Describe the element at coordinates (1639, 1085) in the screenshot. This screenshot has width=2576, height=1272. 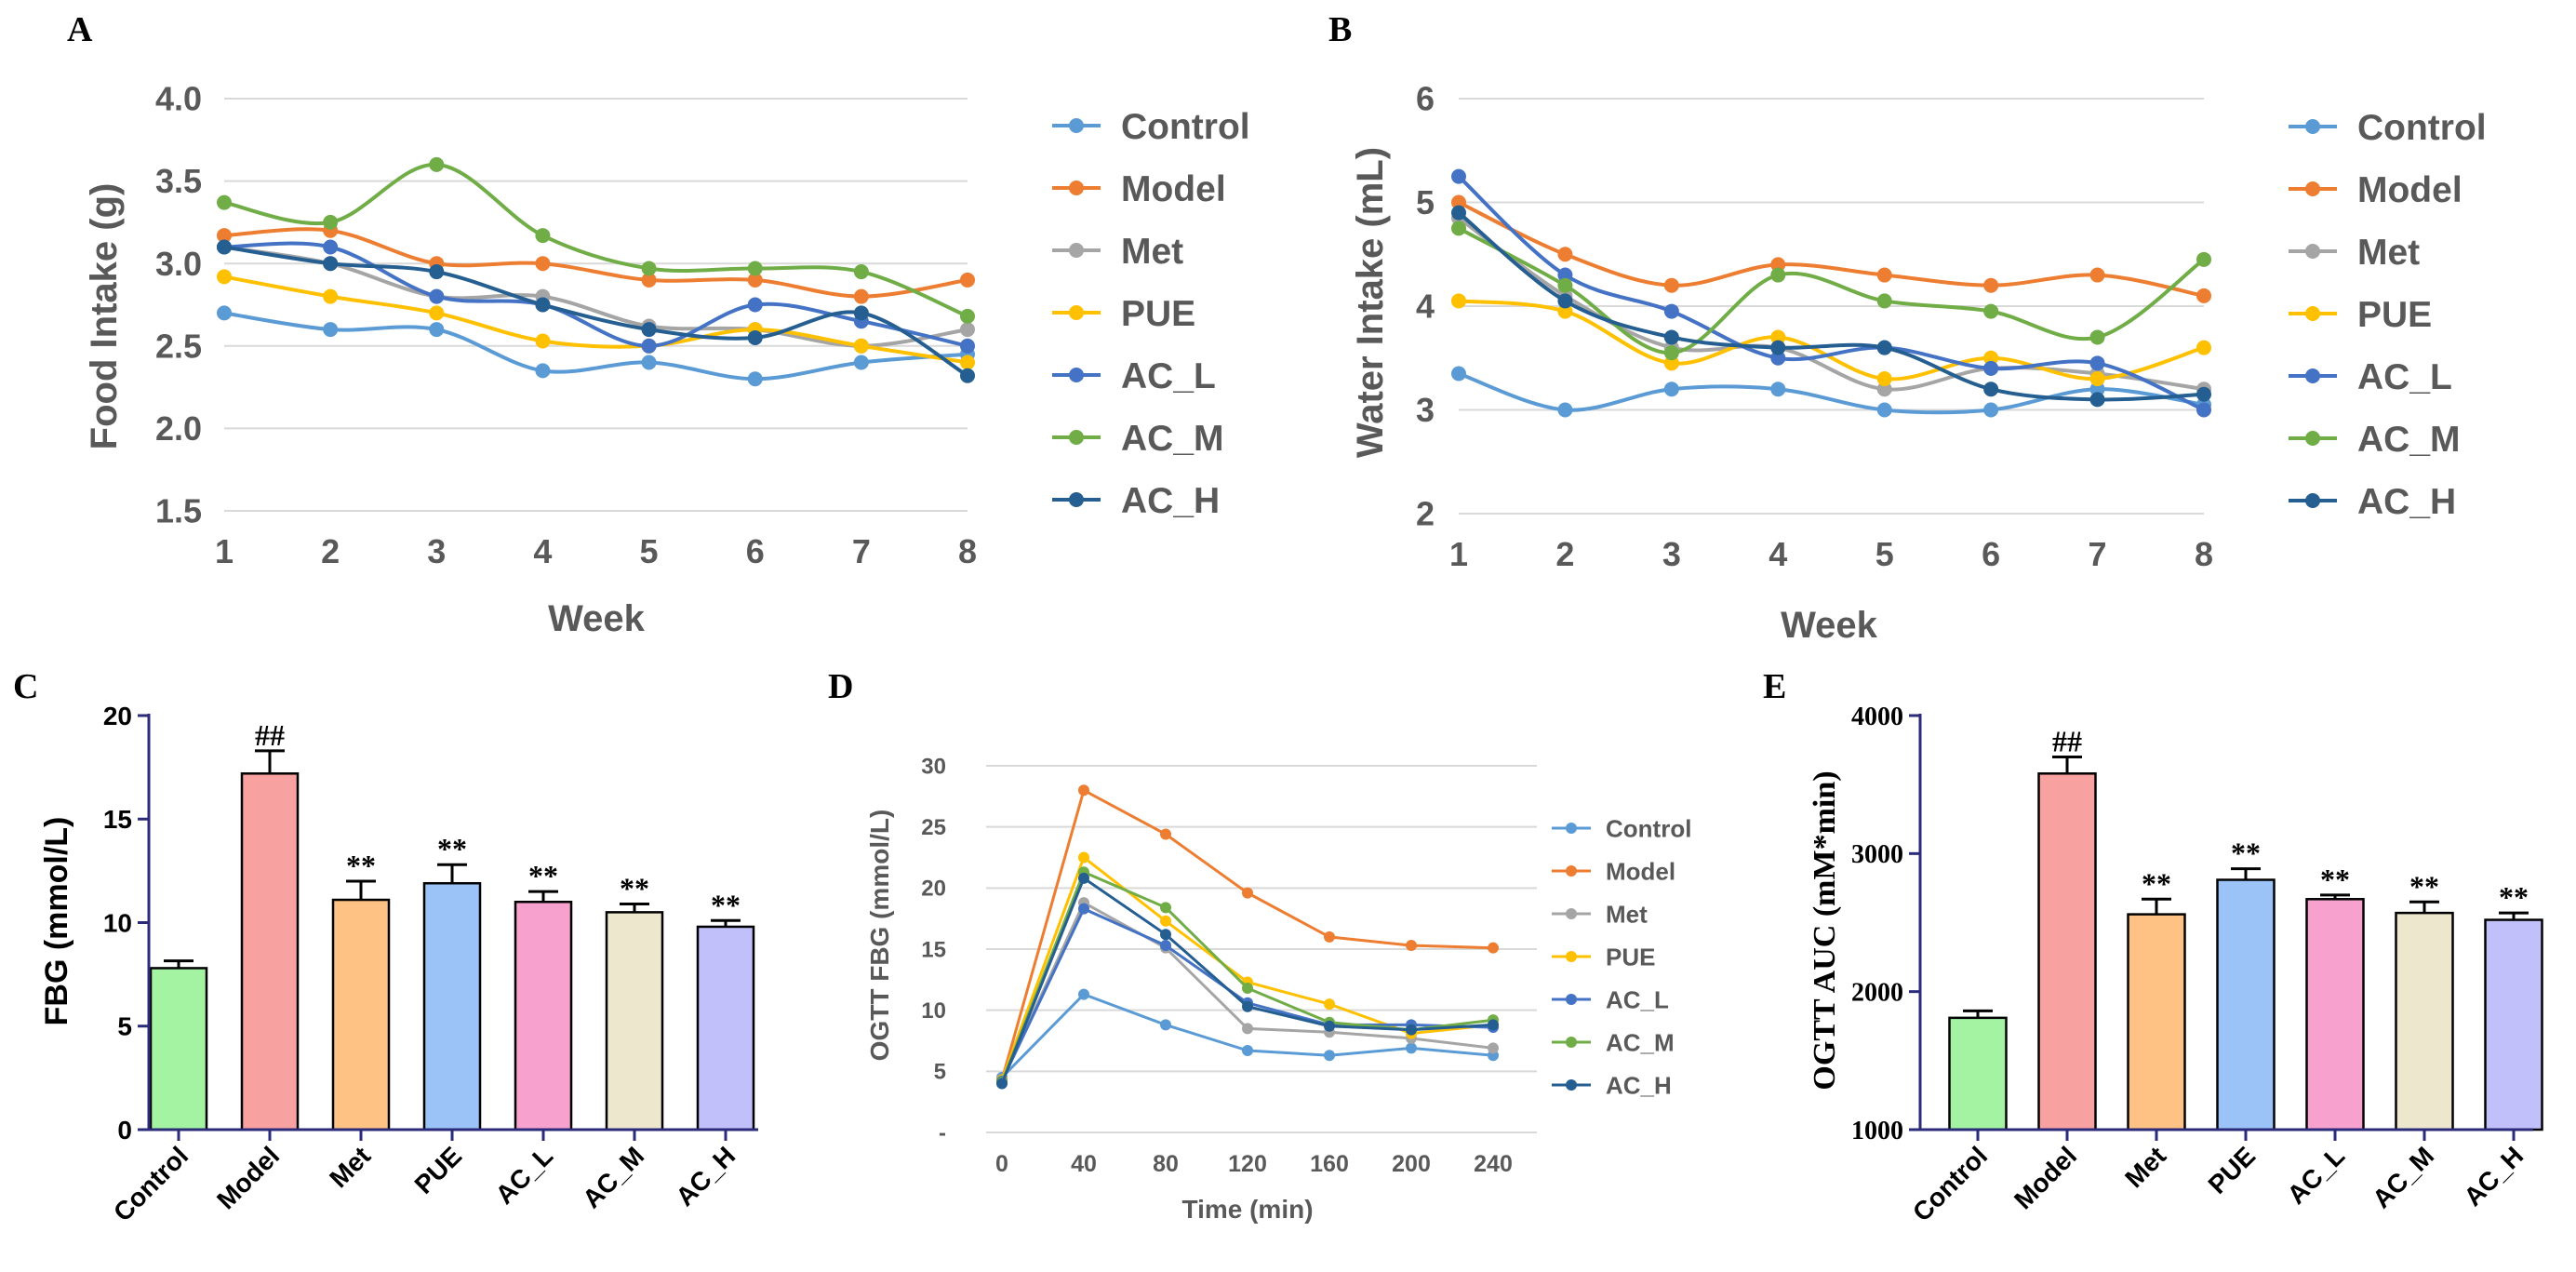
I see `panel-d-legend-ac-h-label: AC_H` at that location.